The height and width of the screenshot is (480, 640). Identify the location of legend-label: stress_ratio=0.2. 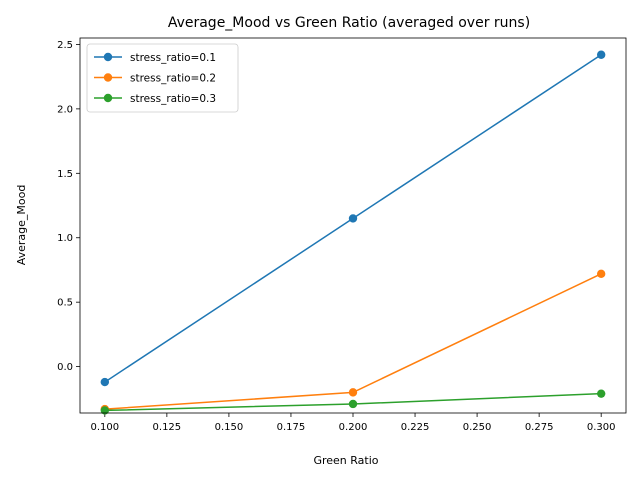
(173, 79).